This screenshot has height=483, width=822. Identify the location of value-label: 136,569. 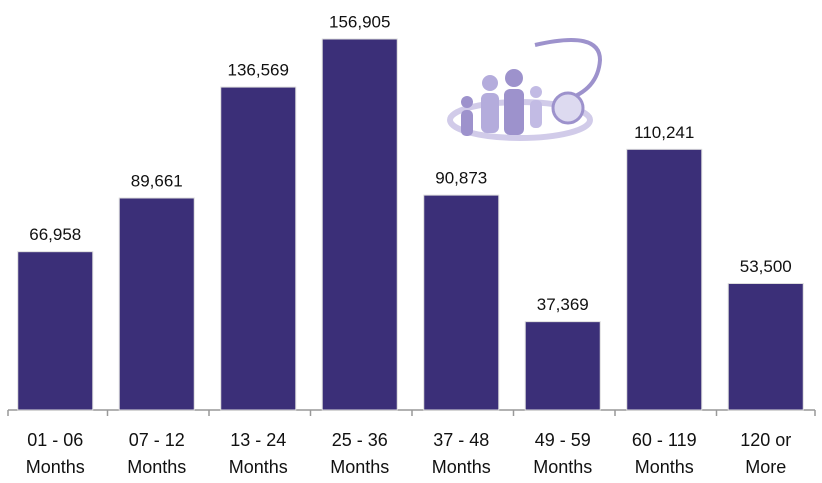
(258, 70).